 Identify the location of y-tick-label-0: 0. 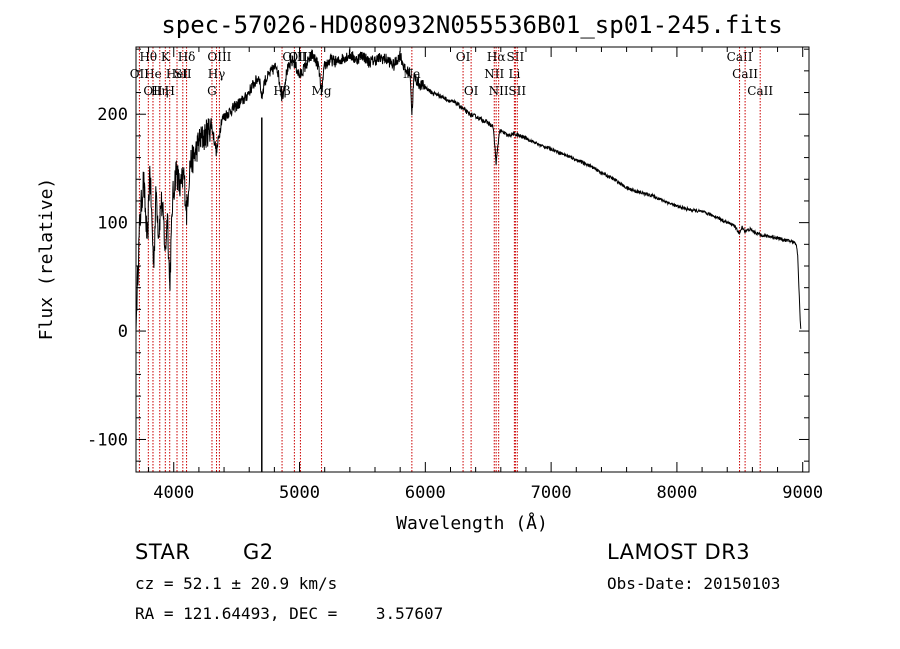
(123, 332).